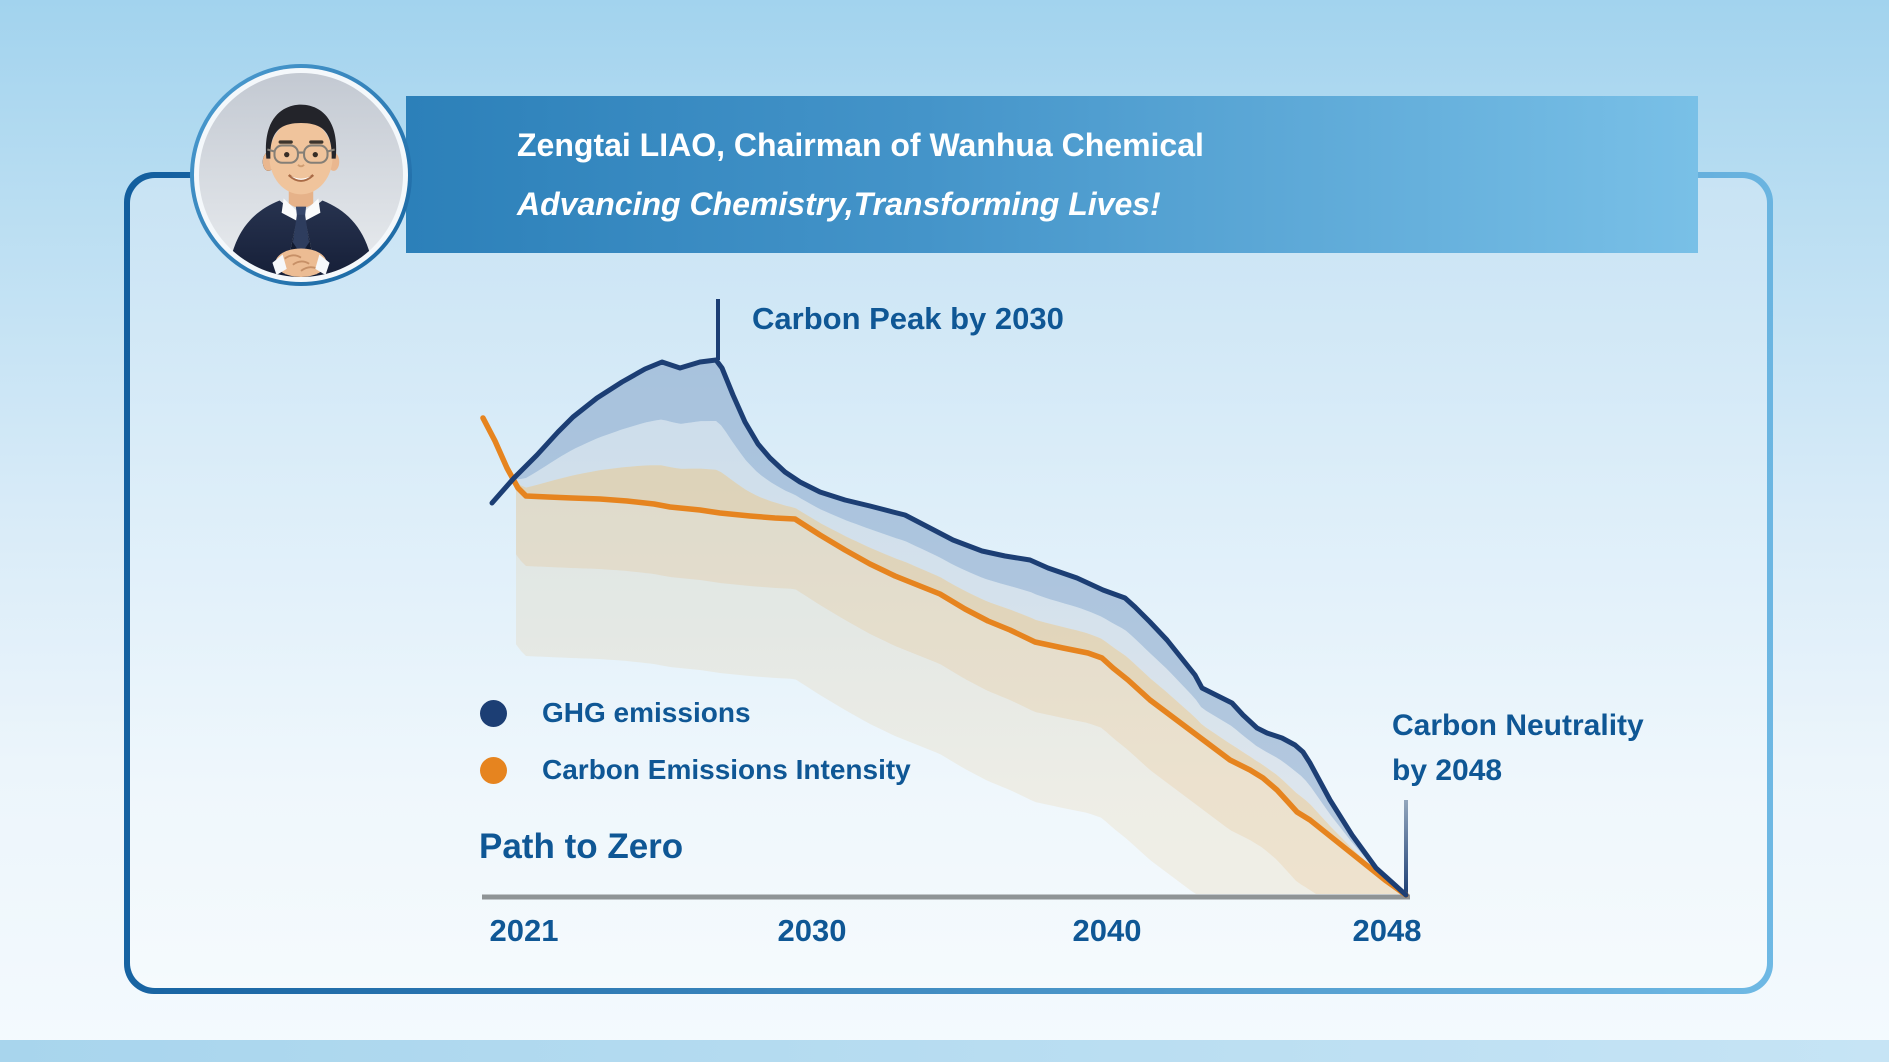 The image size is (1889, 1062). Describe the element at coordinates (726, 769) in the screenshot. I see `legend-label: Carbon Emissions Intensity` at that location.